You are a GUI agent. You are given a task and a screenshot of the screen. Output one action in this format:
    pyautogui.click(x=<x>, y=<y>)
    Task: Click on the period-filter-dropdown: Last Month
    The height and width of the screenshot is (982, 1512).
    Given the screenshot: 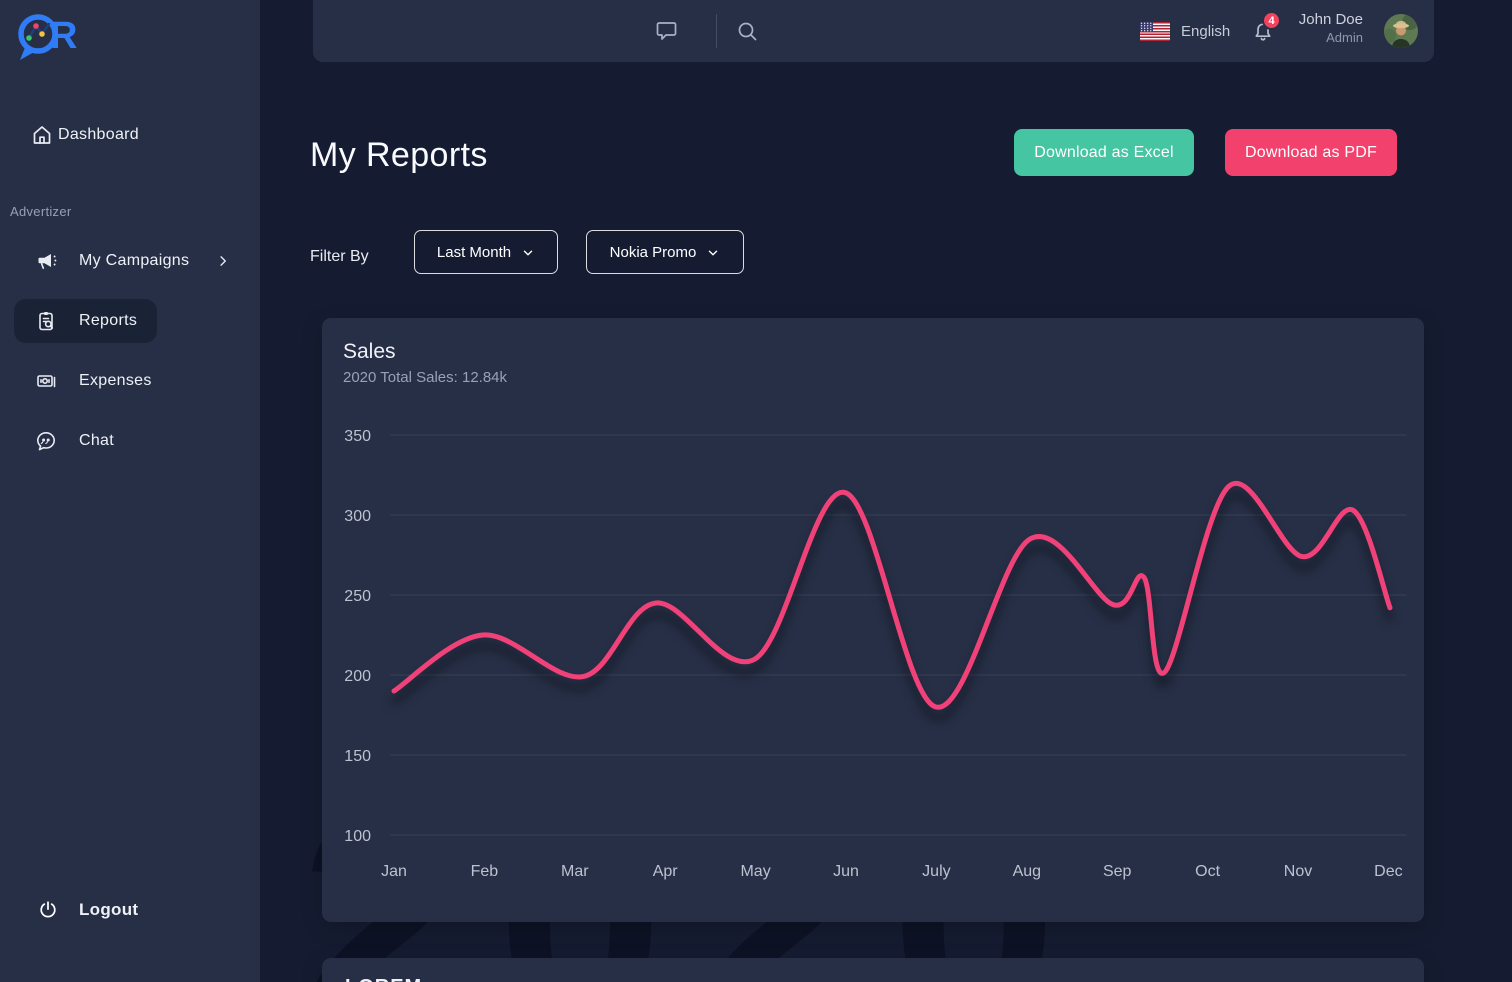 What is the action you would take?
    pyautogui.click(x=486, y=252)
    